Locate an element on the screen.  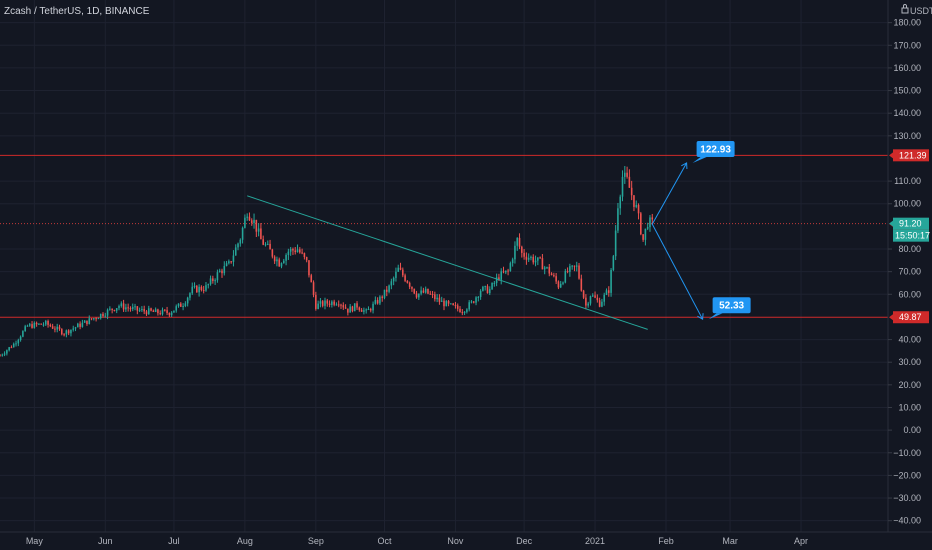
time-axis: May Jun Jul Aug Sep Oct Nov Dec 2021 Feb Mar Apr is located at coordinates (417, 541).